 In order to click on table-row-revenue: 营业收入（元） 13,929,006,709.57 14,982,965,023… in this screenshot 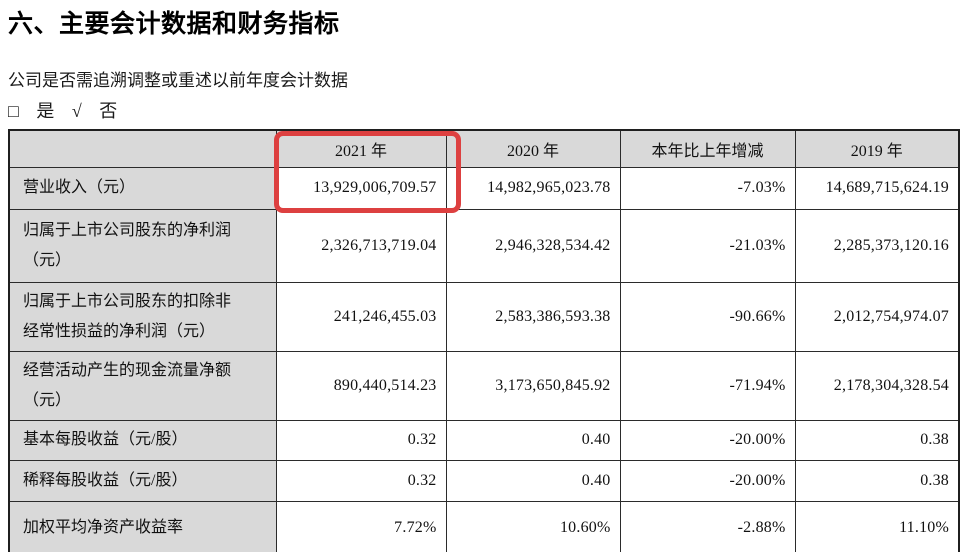, I will do `click(484, 188)`.